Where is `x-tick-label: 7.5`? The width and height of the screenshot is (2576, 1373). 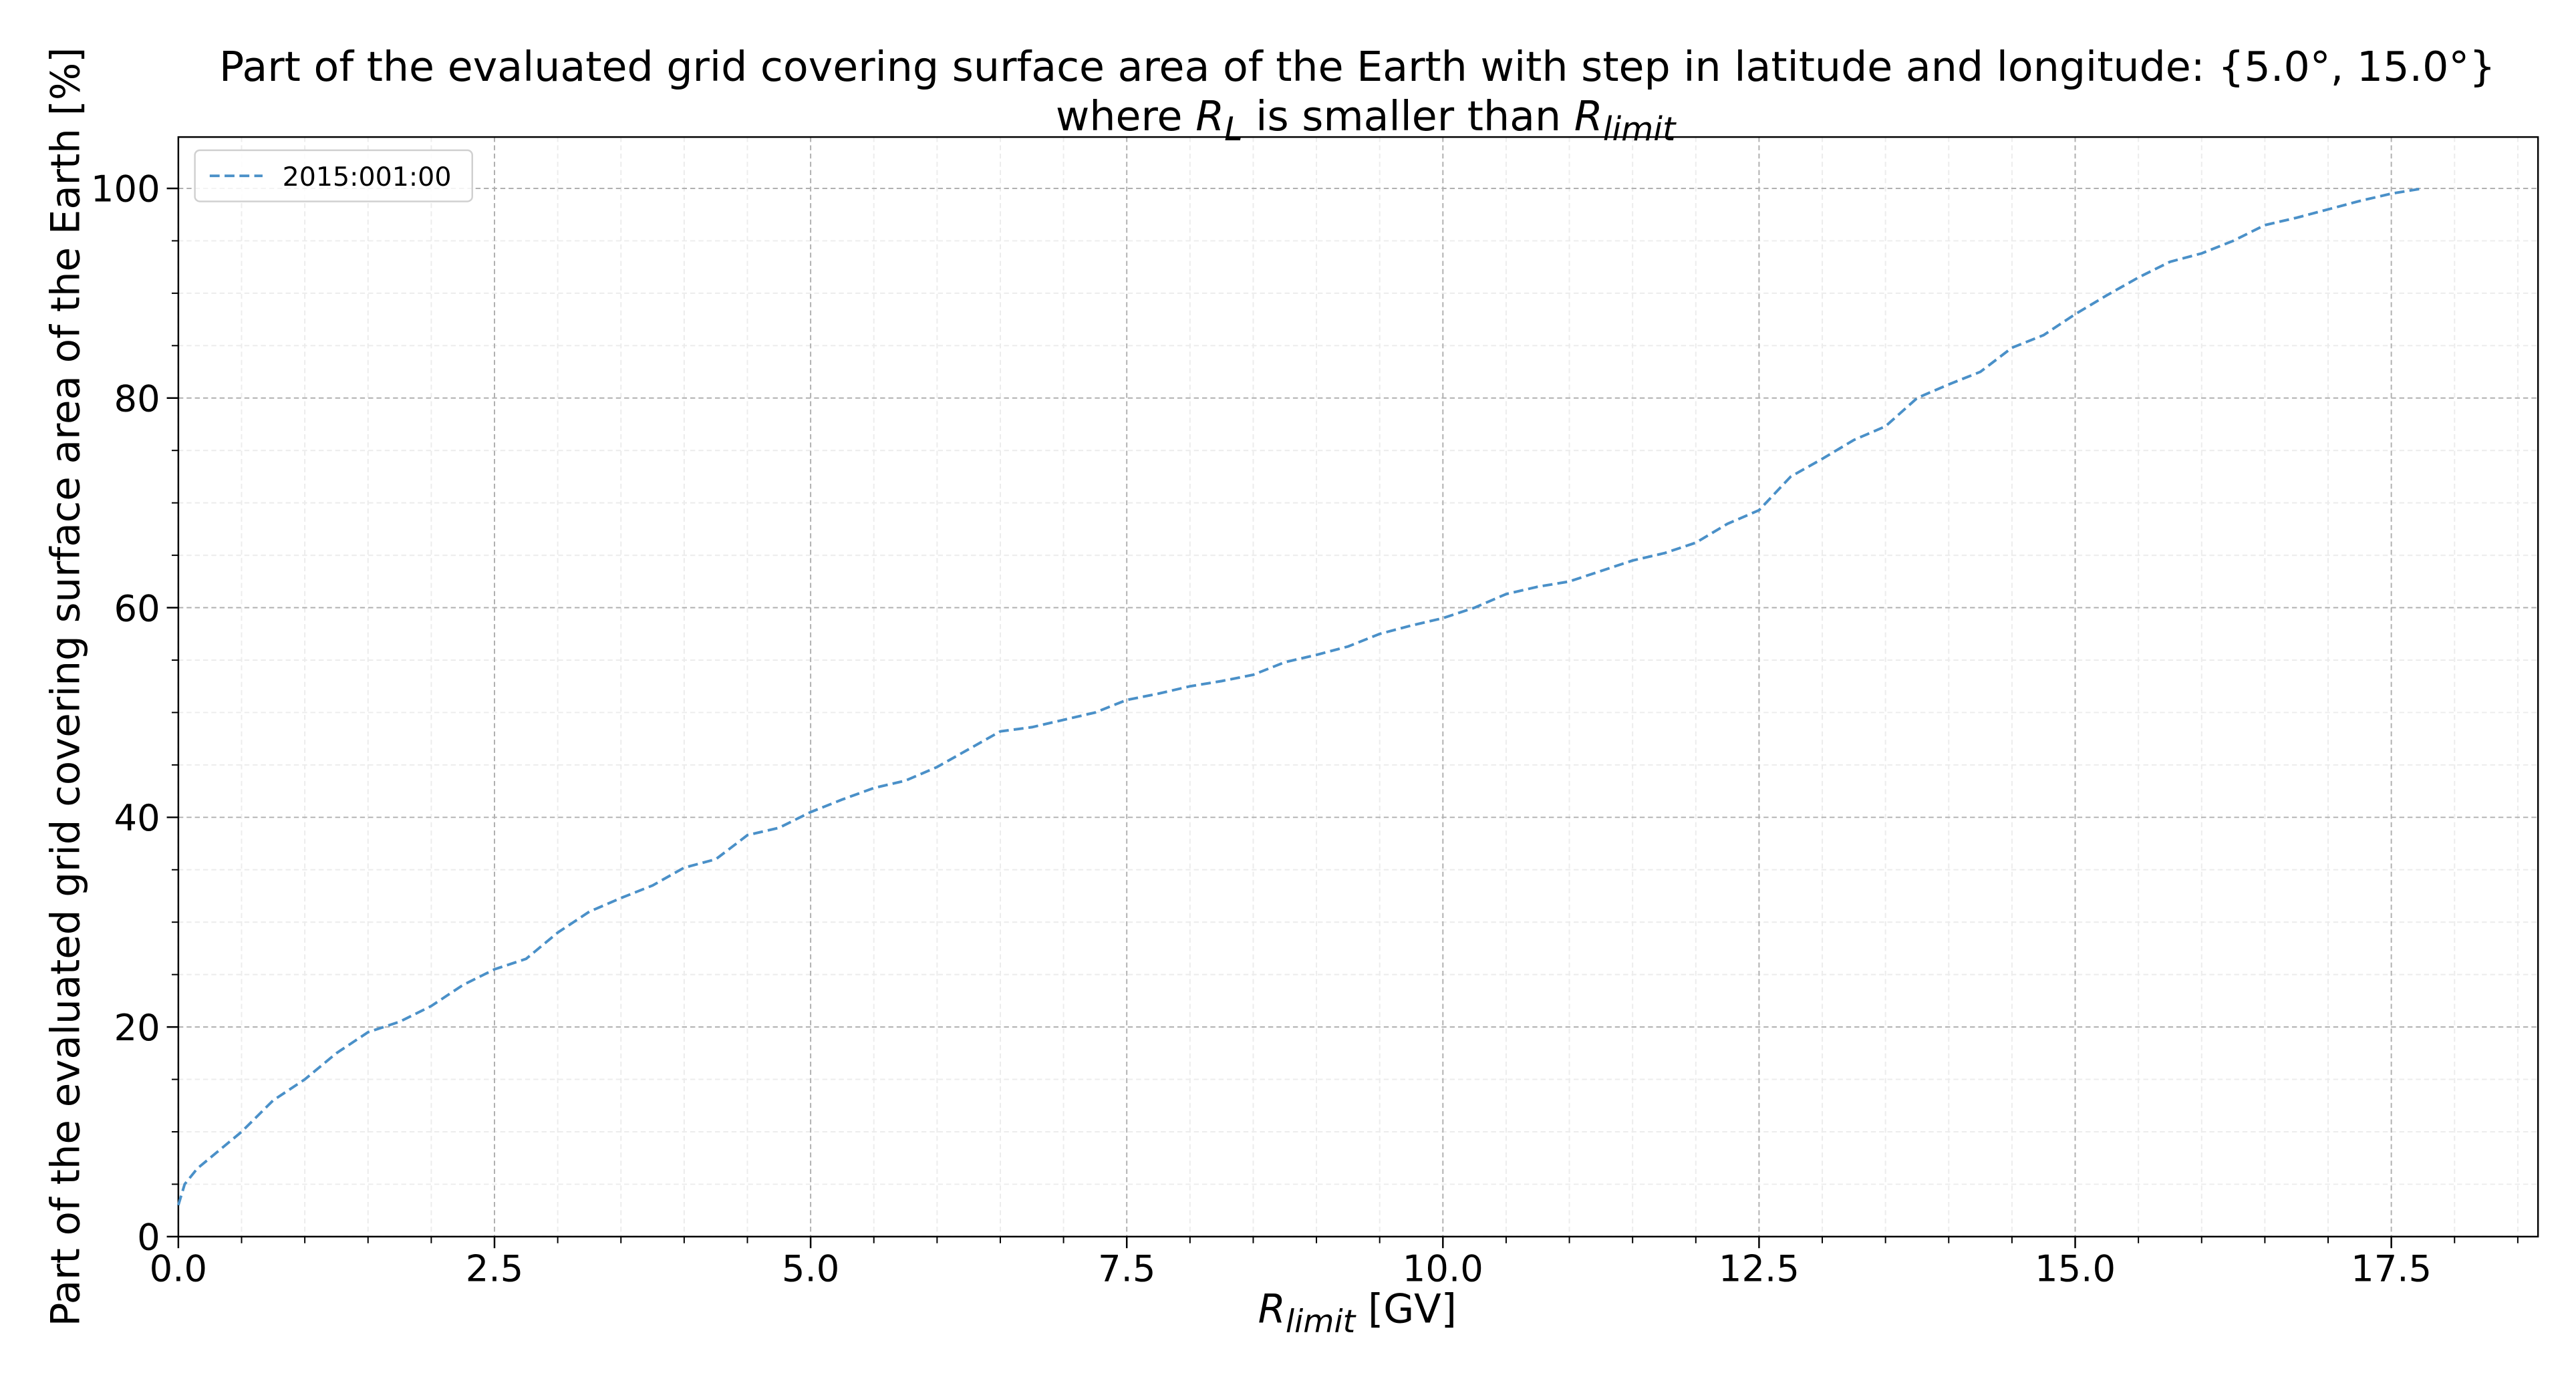 x-tick-label: 7.5 is located at coordinates (1126, 1269).